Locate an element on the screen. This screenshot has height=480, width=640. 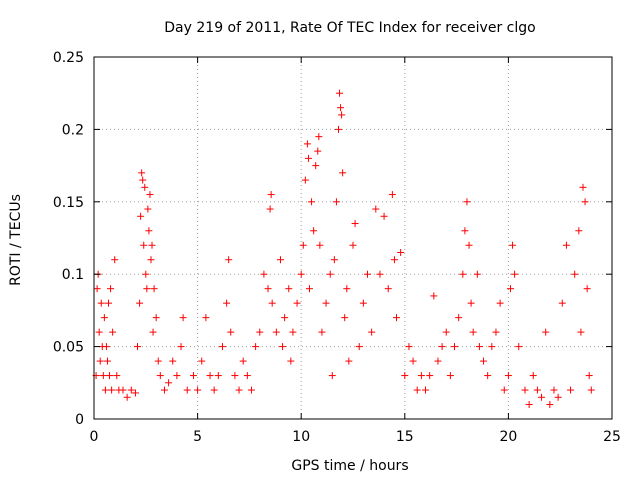
x-tick-label: 5 is located at coordinates (197, 437).